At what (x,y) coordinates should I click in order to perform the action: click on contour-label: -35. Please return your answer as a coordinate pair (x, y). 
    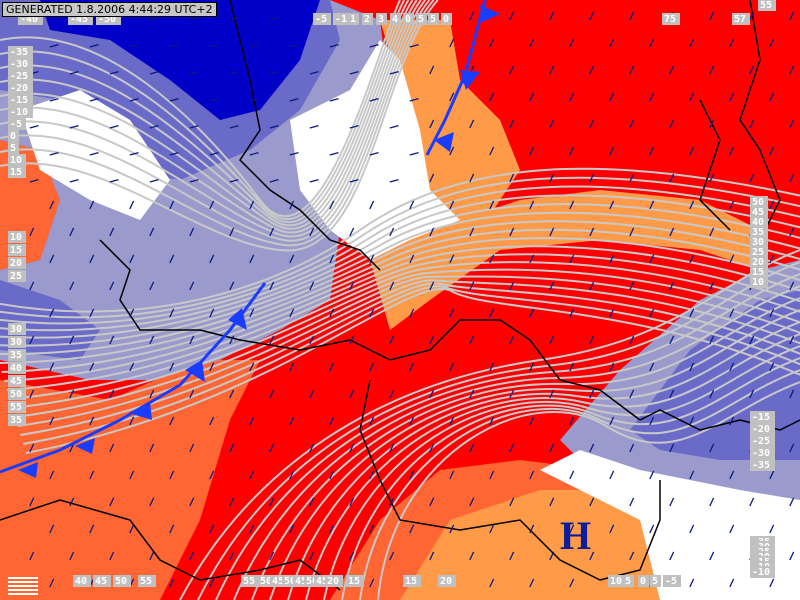
    Looking at the image, I should click on (761, 465).